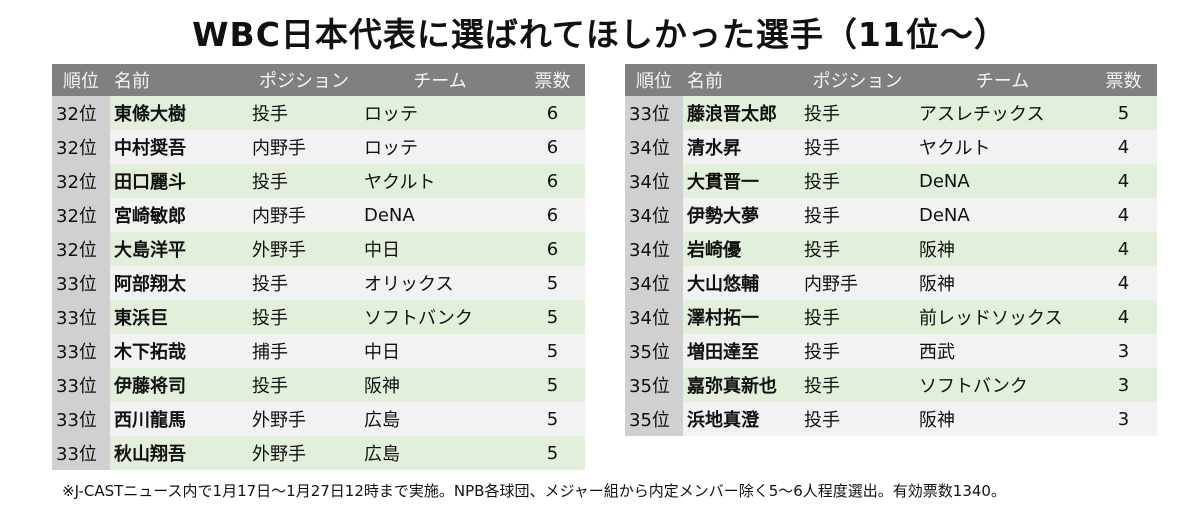  What do you see at coordinates (1123, 317) in the screenshot?
I see `votes-cell: 4` at bounding box center [1123, 317].